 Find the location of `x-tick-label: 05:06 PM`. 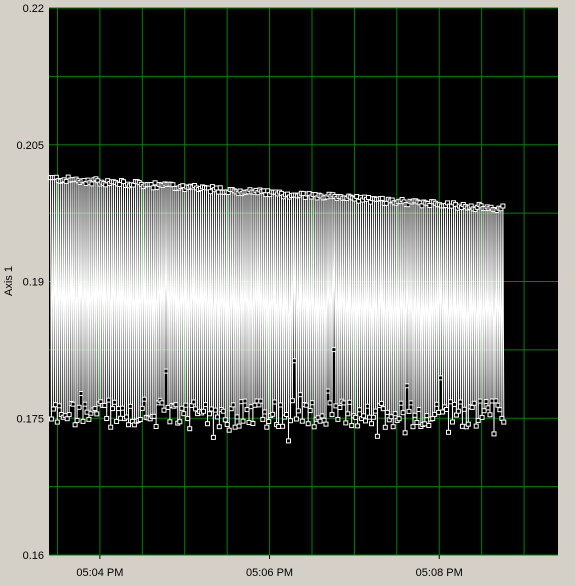

x-tick-label: 05:06 PM is located at coordinates (269, 573).